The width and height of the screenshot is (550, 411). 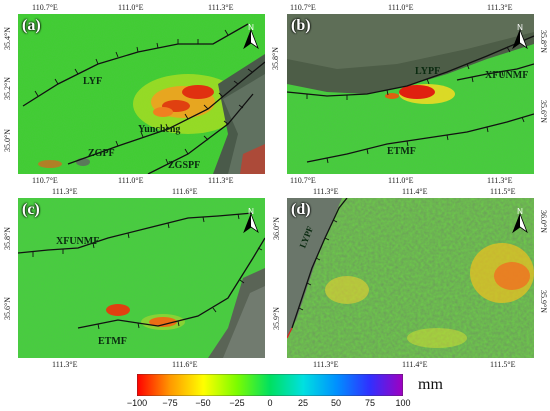 What do you see at coordinates (503, 191) in the screenshot?
I see `panel-d-lon-top-3: 111.5°E` at bounding box center [503, 191].